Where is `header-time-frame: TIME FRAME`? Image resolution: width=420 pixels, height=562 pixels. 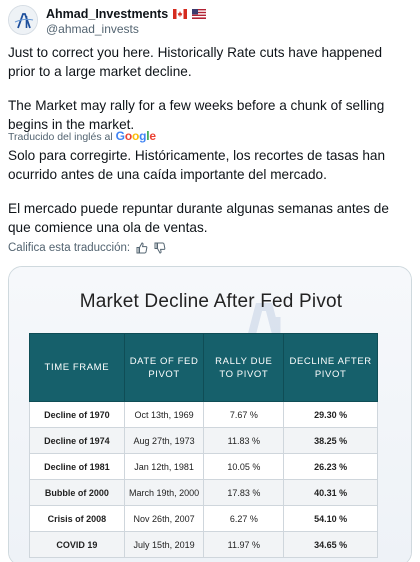
header-time-frame: TIME FRAME is located at coordinates (77, 367).